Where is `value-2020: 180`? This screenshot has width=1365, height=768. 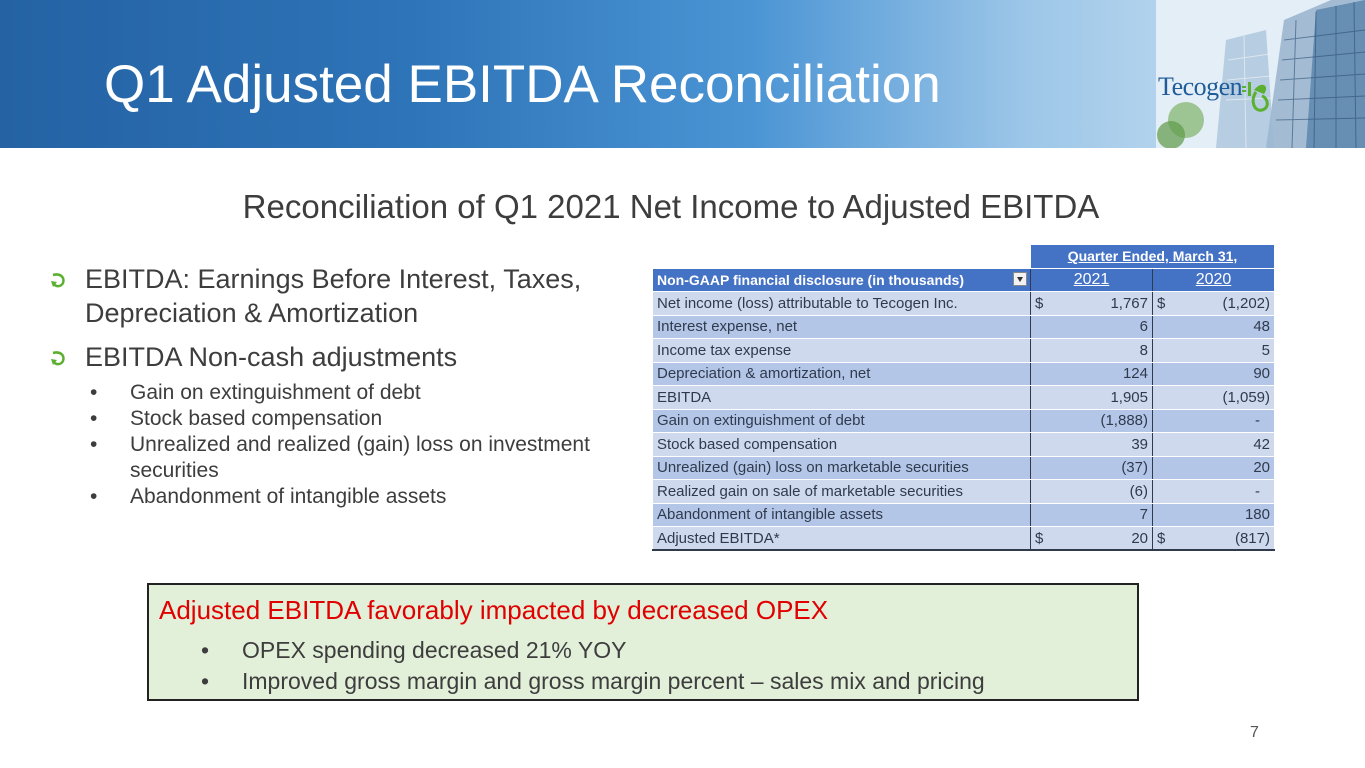
value-2020: 180 is located at coordinates (1213, 514).